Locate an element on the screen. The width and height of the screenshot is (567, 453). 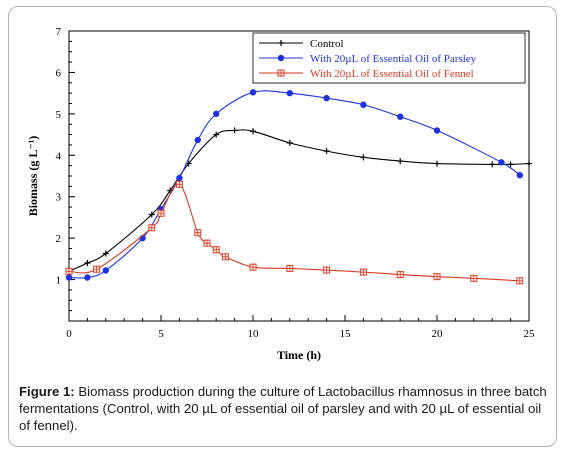
x-axis-label: Time (h) is located at coordinates (299, 355).